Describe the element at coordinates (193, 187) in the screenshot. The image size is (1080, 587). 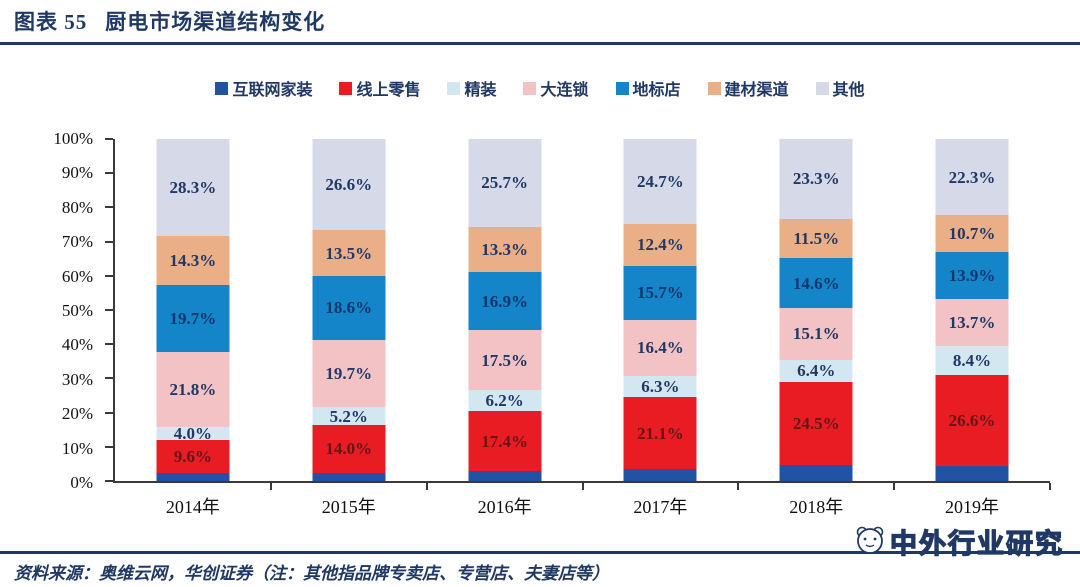
I see `segment-其他: 28.3%` at that location.